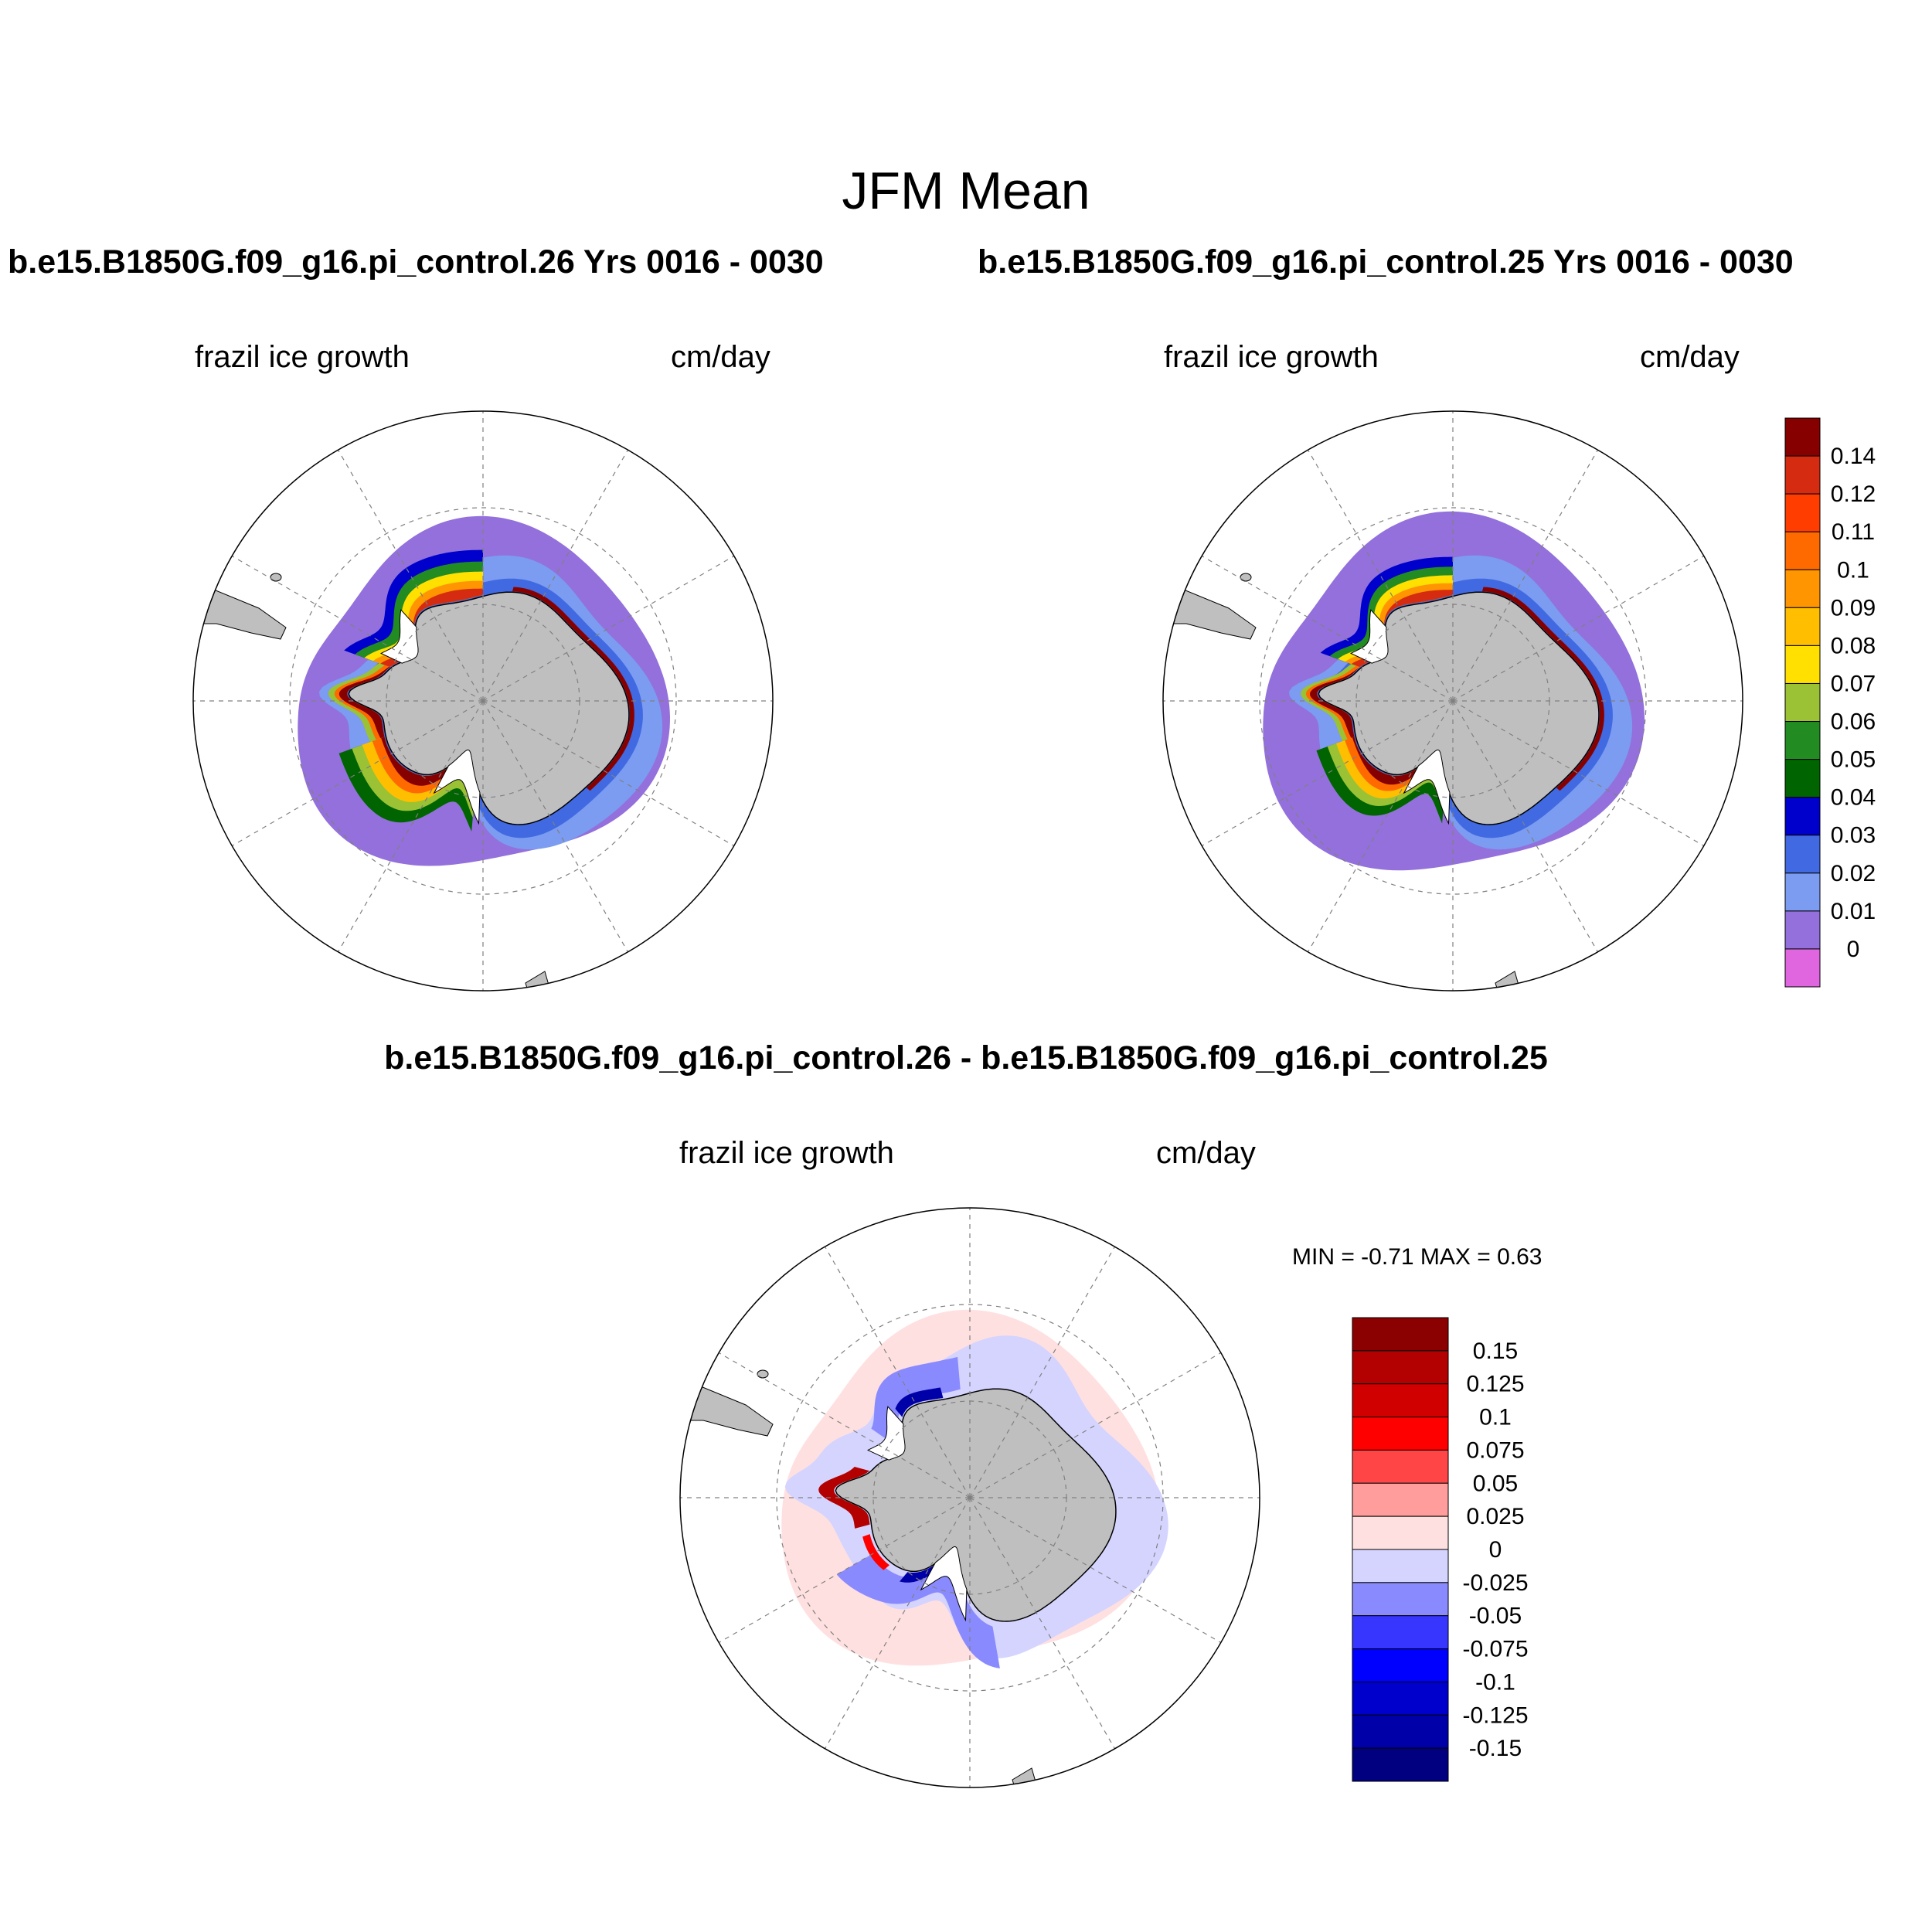 The height and width of the screenshot is (1932, 1932). Describe the element at coordinates (1495, 1450) in the screenshot. I see `colorbar-tick-label: 0.075` at that location.